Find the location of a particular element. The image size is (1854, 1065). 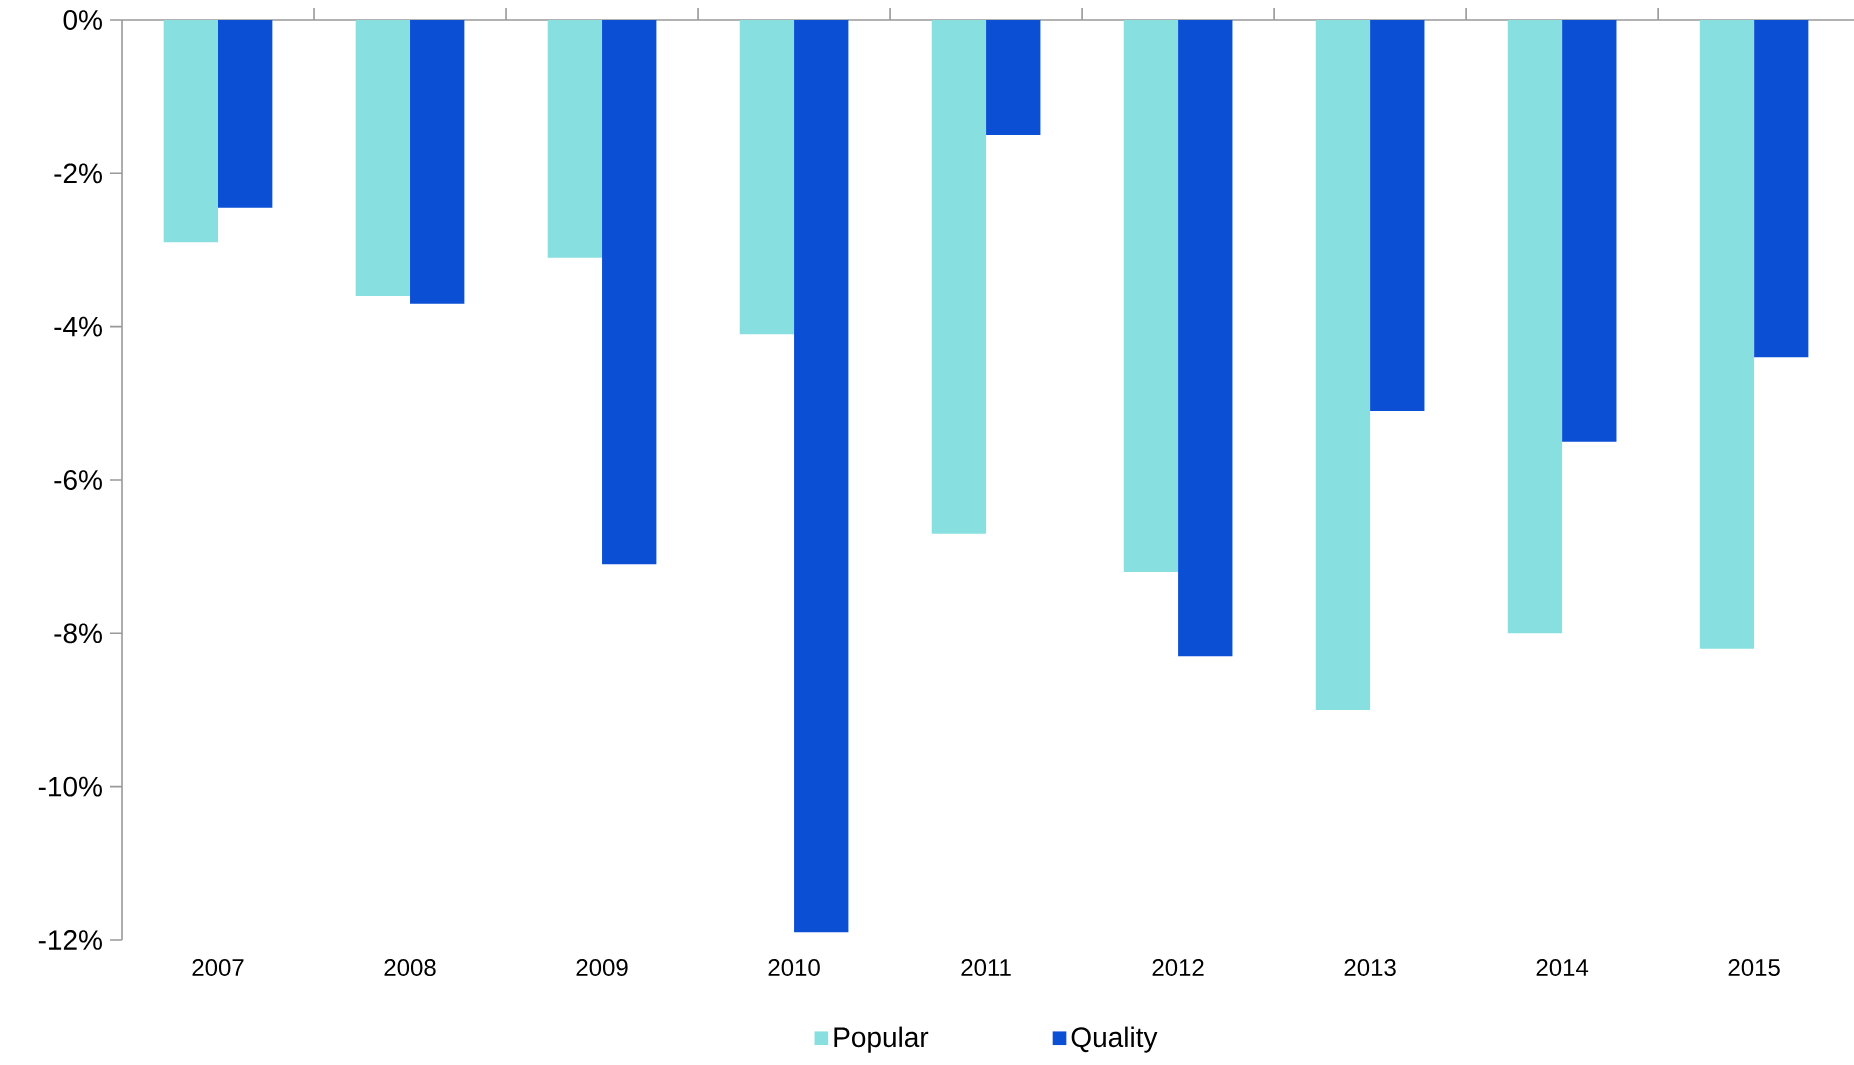

x-tick-label: 2014 is located at coordinates (1562, 968).